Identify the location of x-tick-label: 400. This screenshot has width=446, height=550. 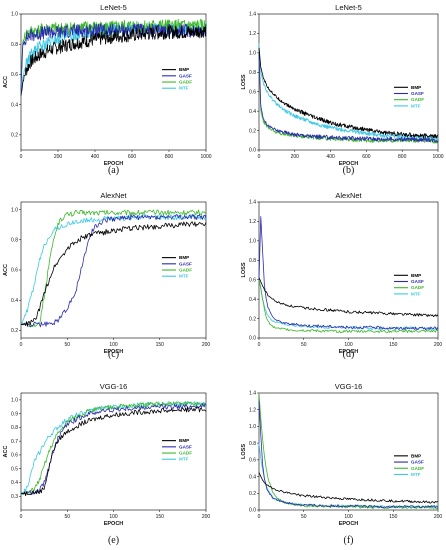
(330, 157).